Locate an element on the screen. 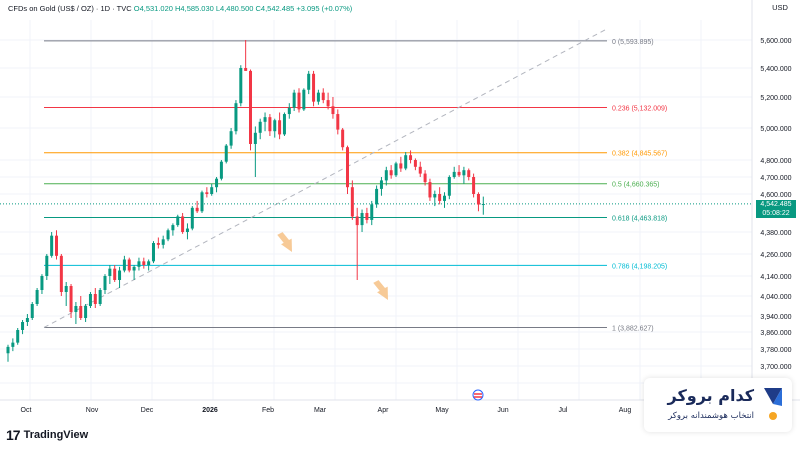  symbol-title: CFDs on Gold (US$ / OZ) · 1D · TVC is located at coordinates (70, 8).